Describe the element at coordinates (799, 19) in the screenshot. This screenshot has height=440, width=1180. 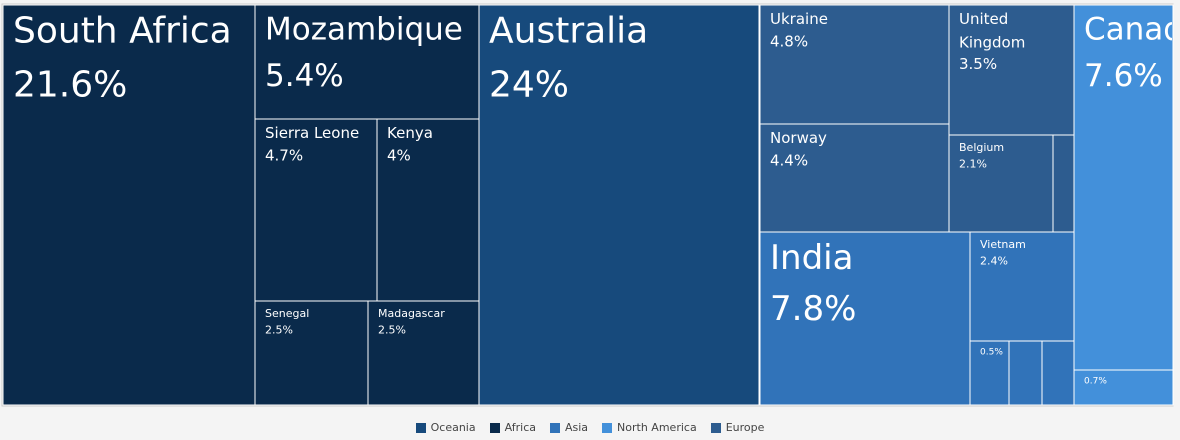
I see `tile-name: Ukraine` at that location.